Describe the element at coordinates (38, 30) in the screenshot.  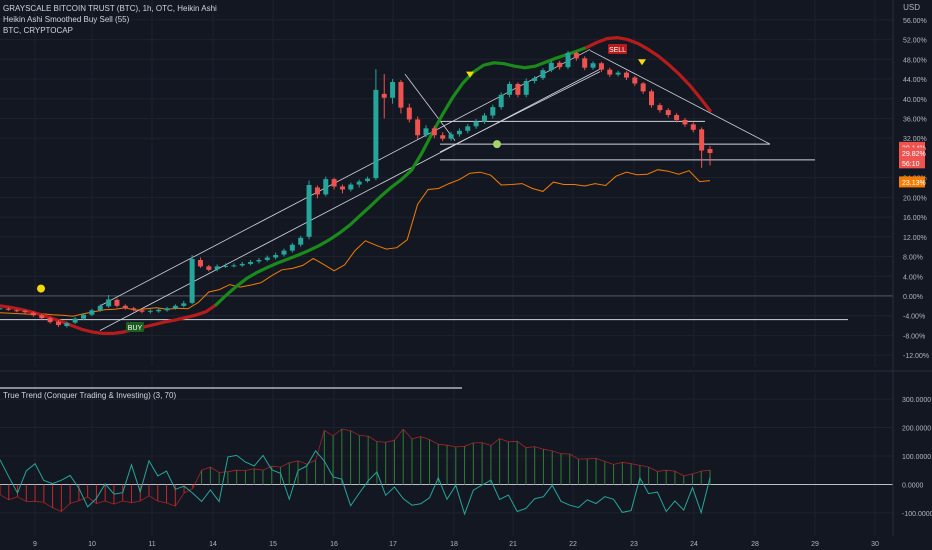
I see `compare-legend: BTC, CRYPTOCAP` at that location.